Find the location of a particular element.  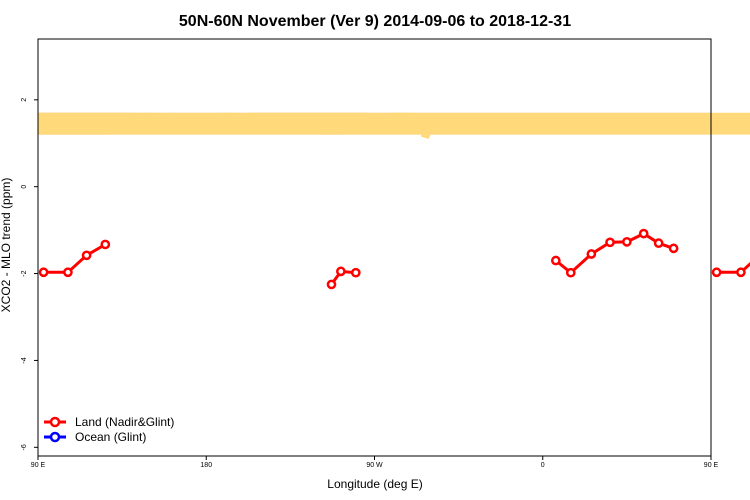

map-strip-land is located at coordinates (394, 125).